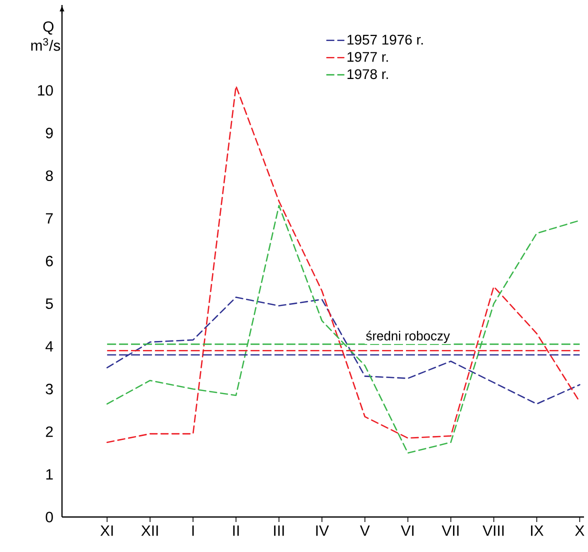 The width and height of the screenshot is (588, 552). What do you see at coordinates (45, 90) in the screenshot?
I see `y-tick-label: 10` at bounding box center [45, 90].